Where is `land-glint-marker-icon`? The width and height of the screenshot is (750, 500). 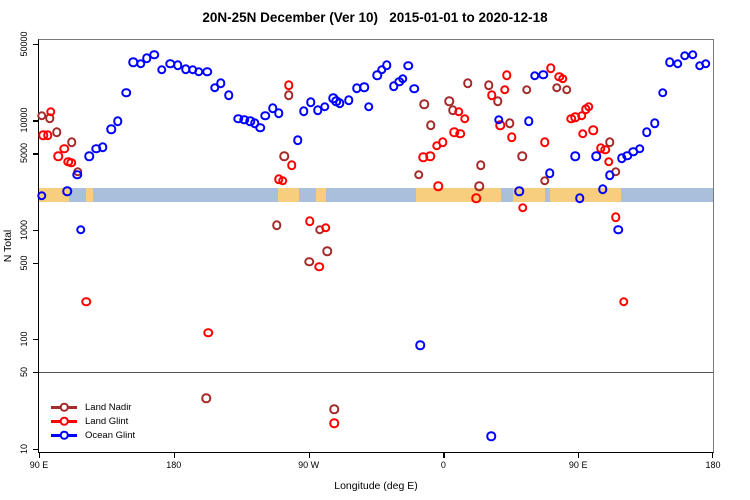 land-glint-marker-icon is located at coordinates (64, 421).